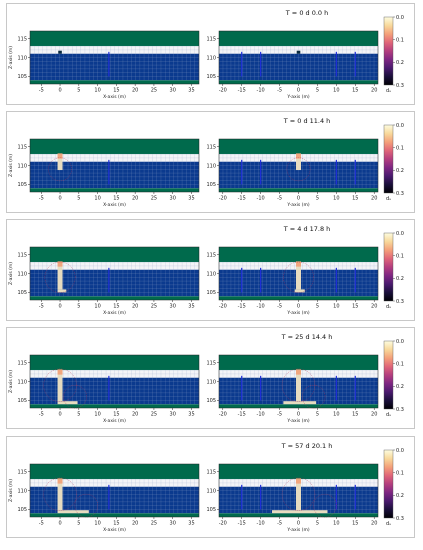 The image size is (423, 550). I want to click on y-section-plot: -20 -15 -10 -5 0 5 10 15 20 Y-axis (m) 115 110 105, so click(292, 173).